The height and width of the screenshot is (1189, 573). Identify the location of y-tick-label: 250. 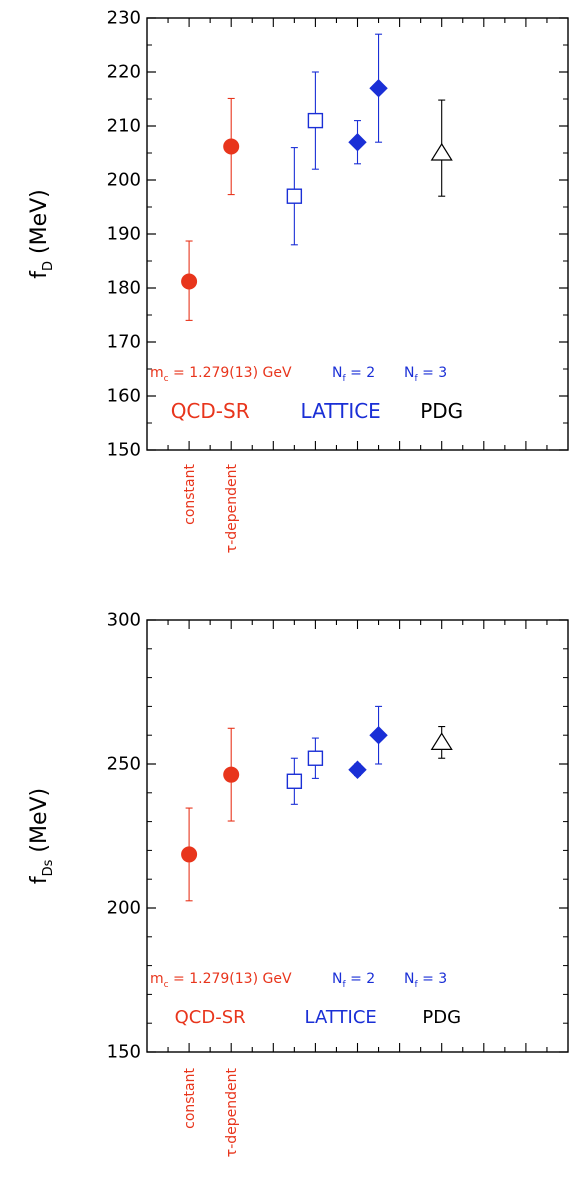
(124, 764).